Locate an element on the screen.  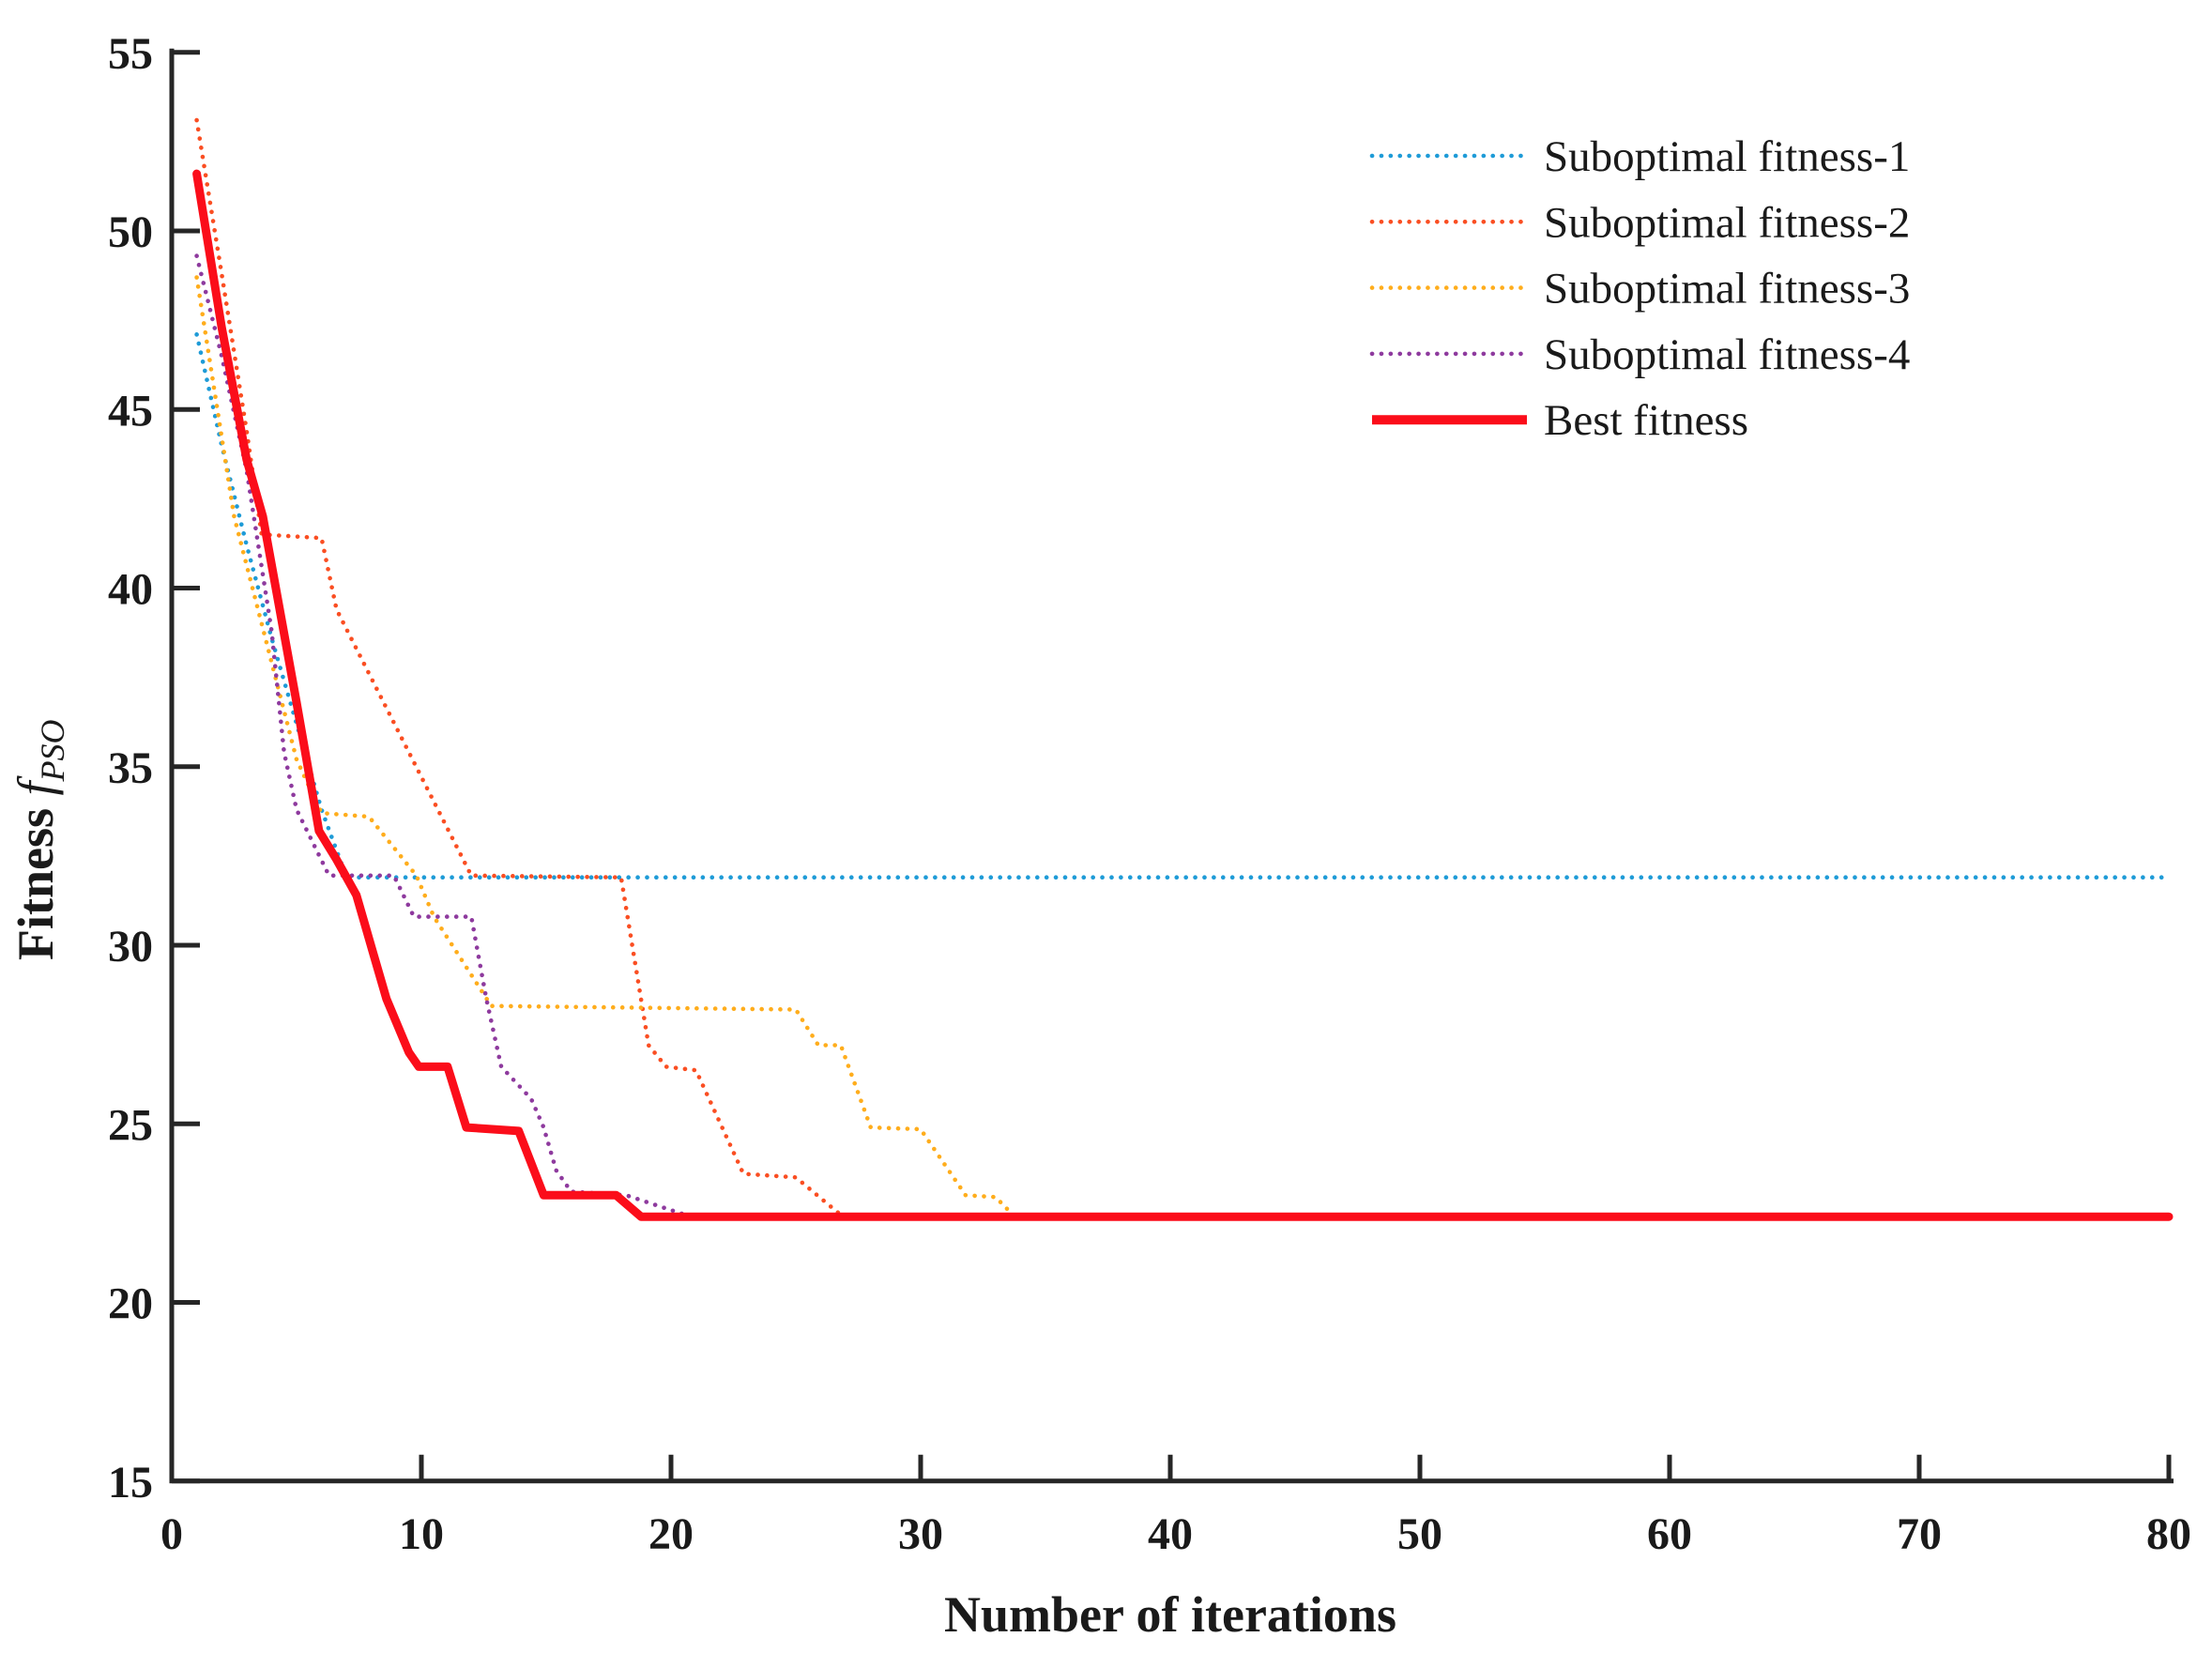
y-tick-label: 15 is located at coordinates (130, 1483).